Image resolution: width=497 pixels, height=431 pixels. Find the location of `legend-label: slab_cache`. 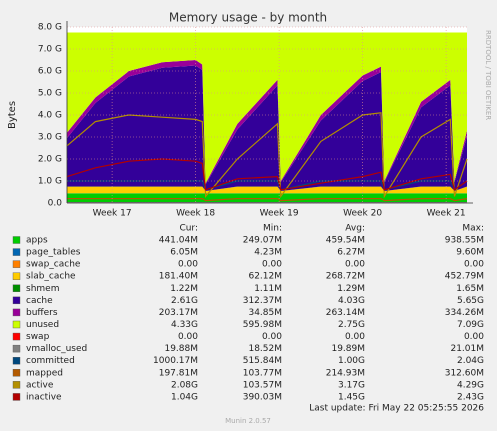

legend-label: slab_cache is located at coordinates (51, 277).